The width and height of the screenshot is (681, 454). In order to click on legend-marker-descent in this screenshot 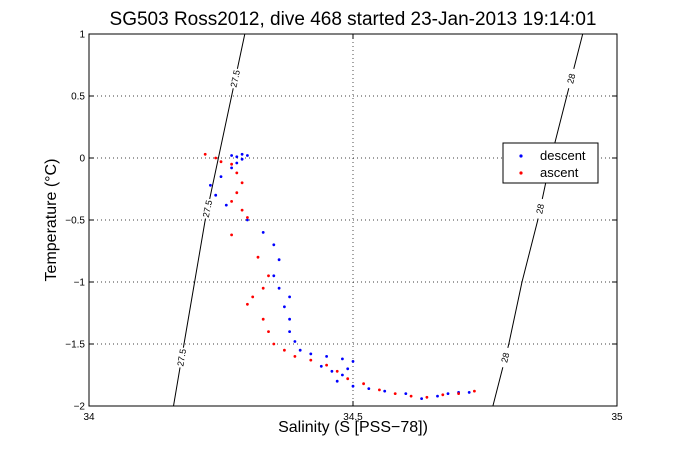, I will do `click(521, 156)`.